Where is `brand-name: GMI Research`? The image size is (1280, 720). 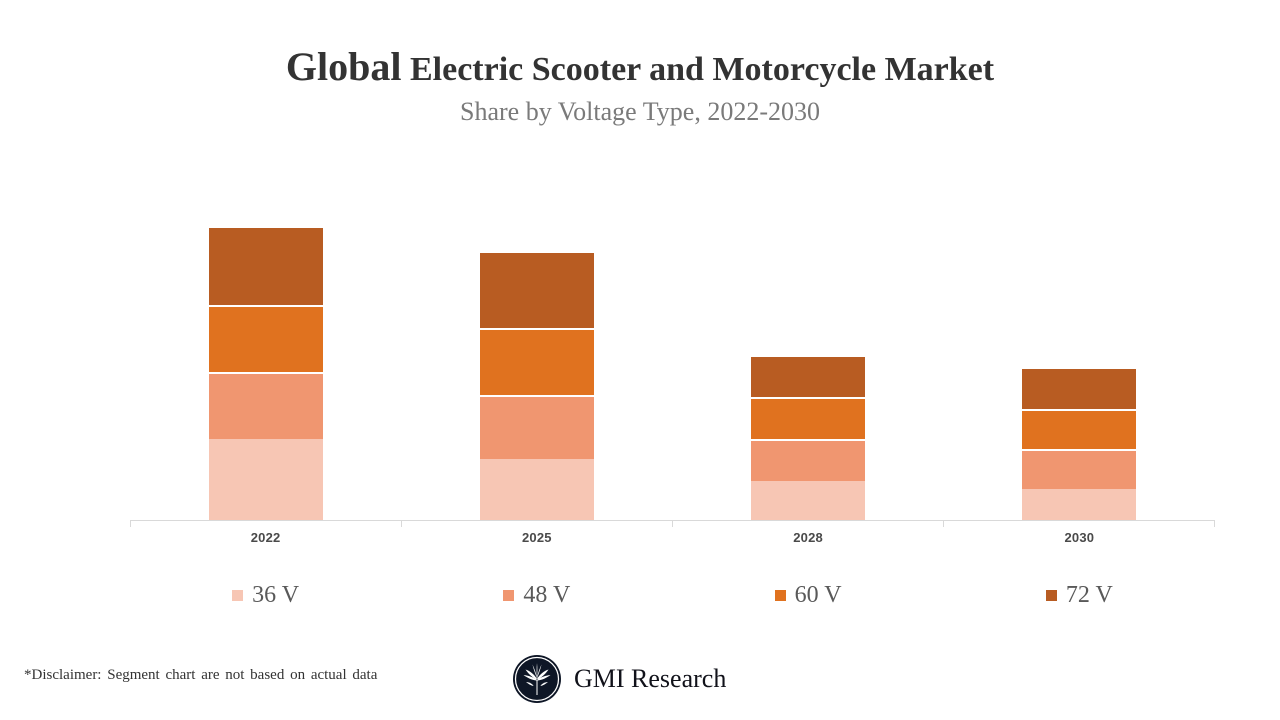 brand-name: GMI Research is located at coordinates (650, 678).